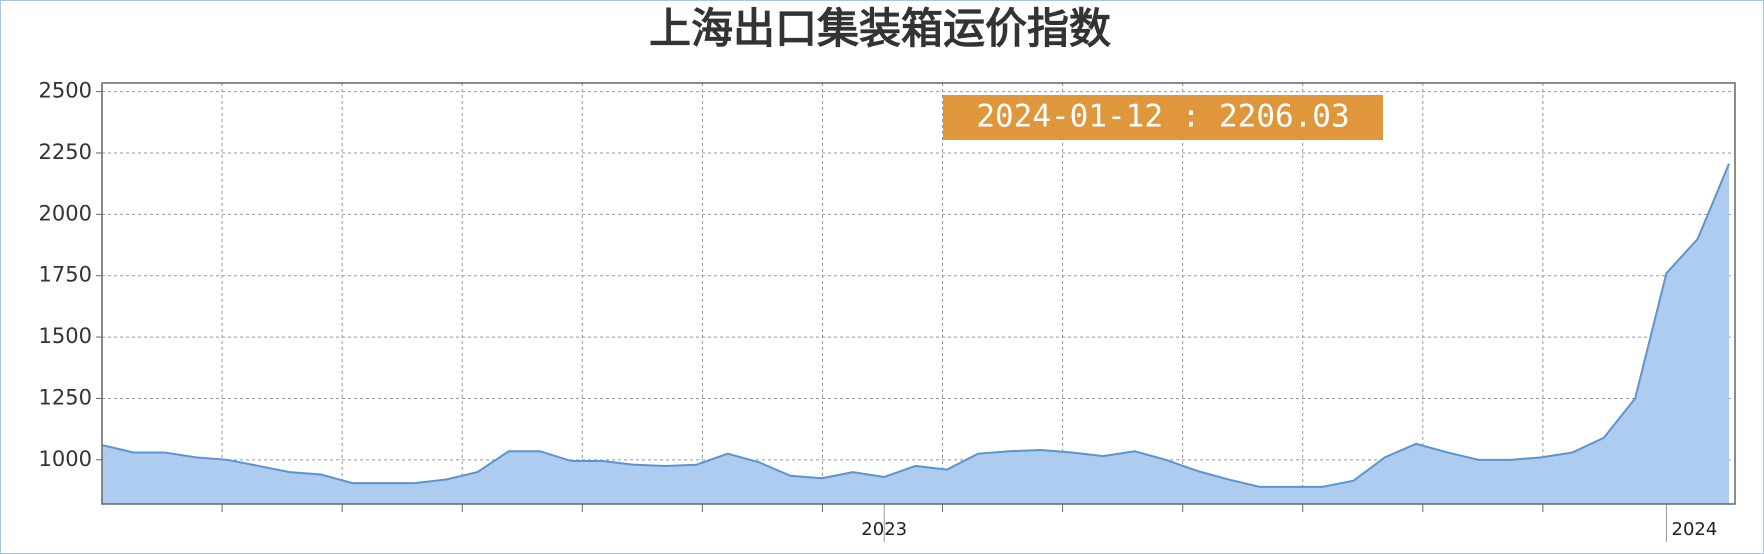 The width and height of the screenshot is (1764, 554). I want to click on y-tick-label: 1250, so click(65, 397).